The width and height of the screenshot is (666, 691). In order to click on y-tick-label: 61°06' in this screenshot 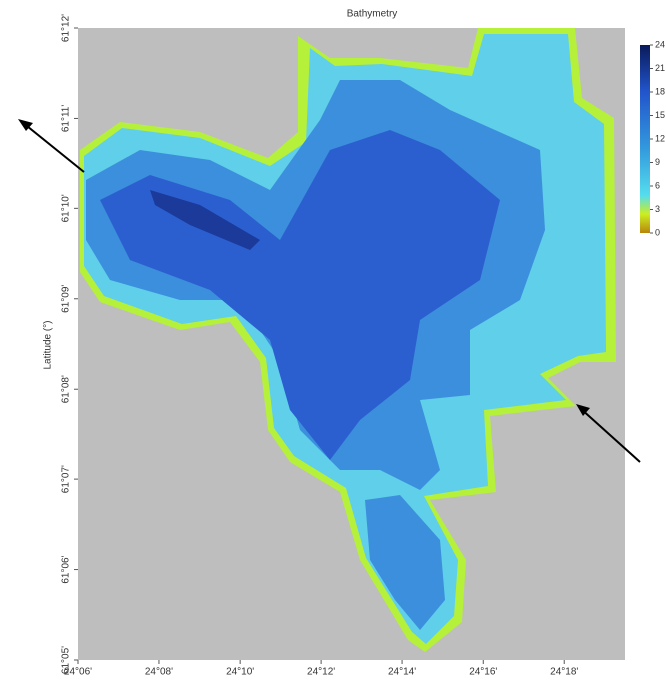, I will do `click(66, 569)`.